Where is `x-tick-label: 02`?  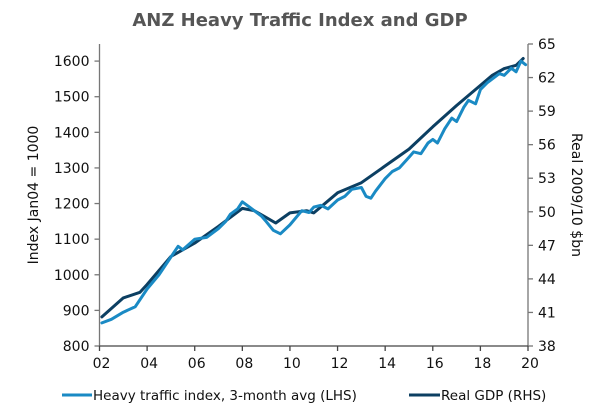 x-tick-label: 02 is located at coordinates (102, 364).